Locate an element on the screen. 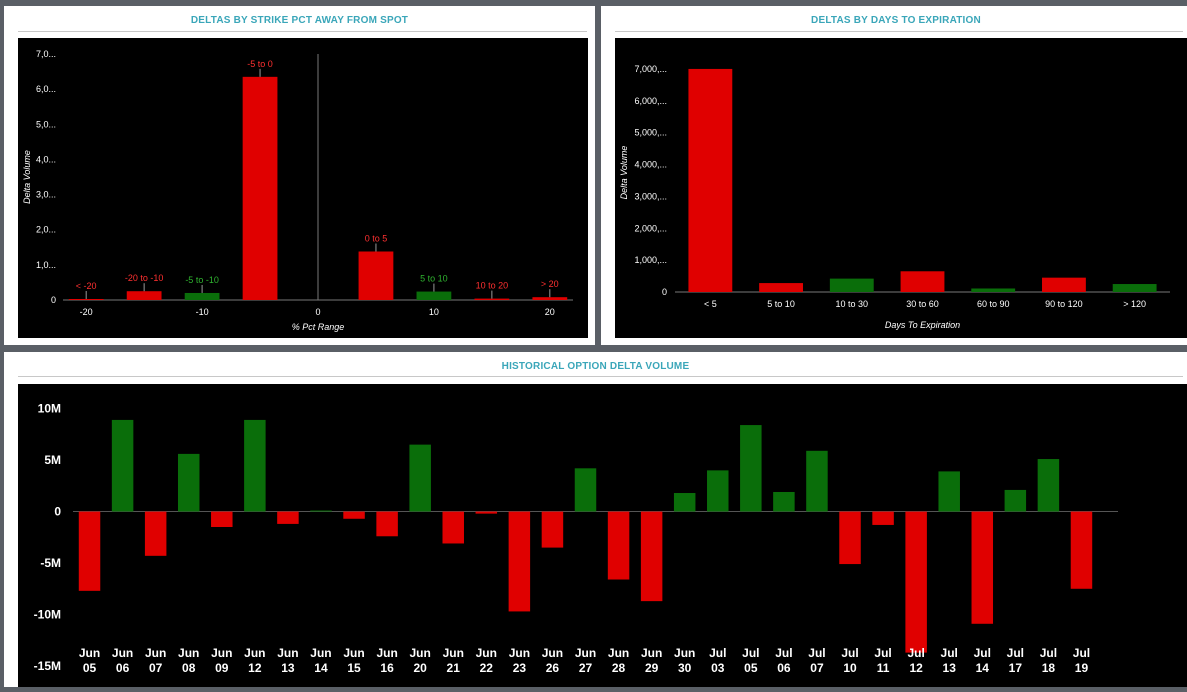 This screenshot has height=692, width=1187. x-tick-label: 10 is located at coordinates (434, 312).